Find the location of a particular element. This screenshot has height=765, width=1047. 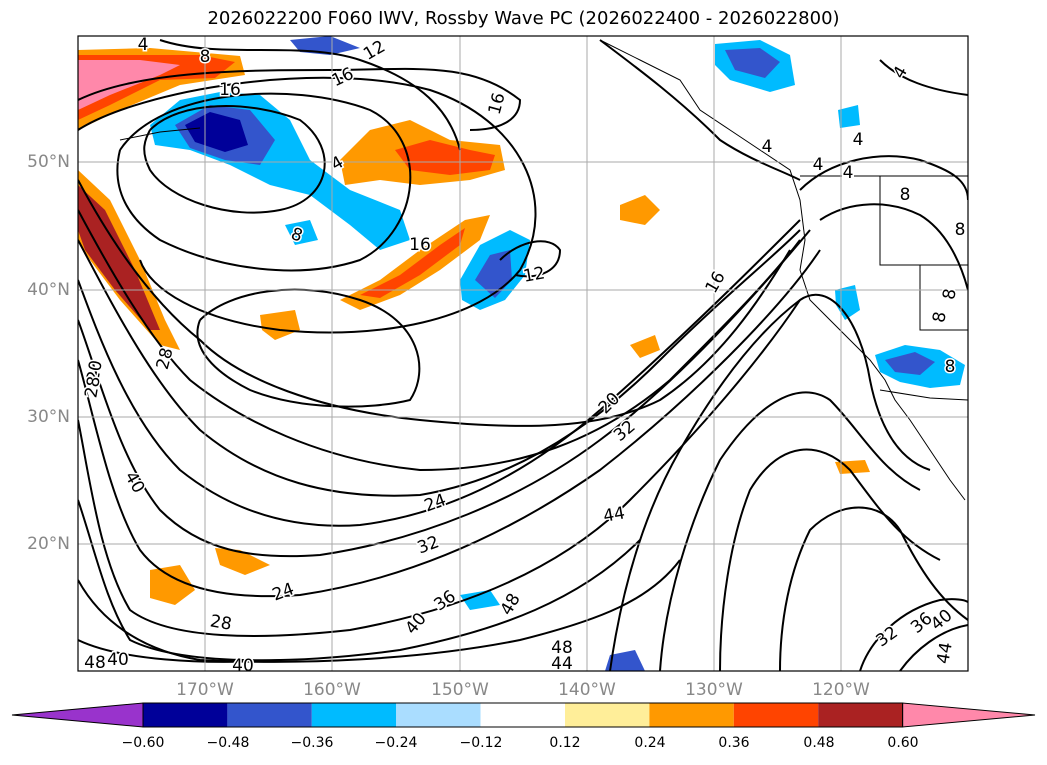

colorbar-tick-label: 0.36 is located at coordinates (734, 743).